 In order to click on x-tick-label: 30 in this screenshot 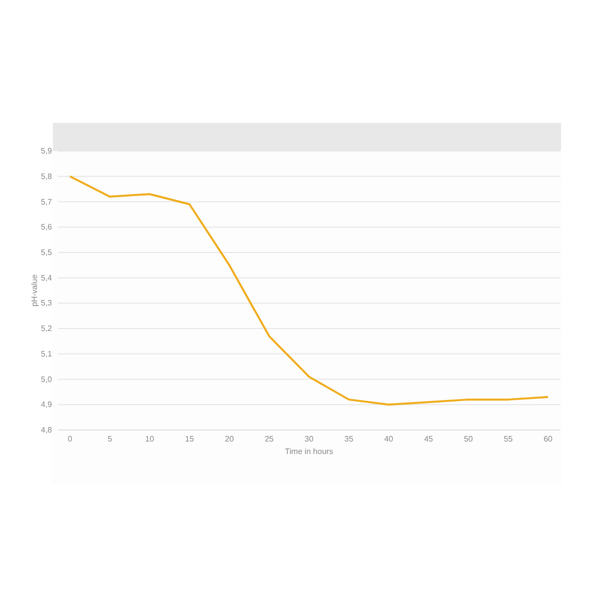, I will do `click(309, 439)`.